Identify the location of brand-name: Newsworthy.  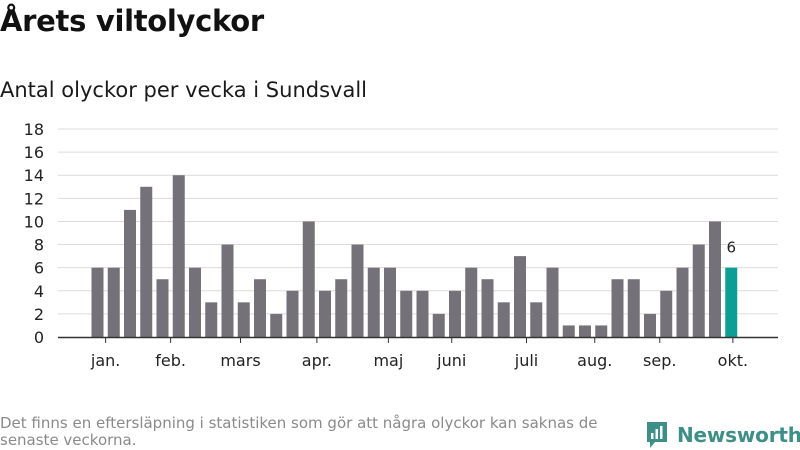
(738, 435).